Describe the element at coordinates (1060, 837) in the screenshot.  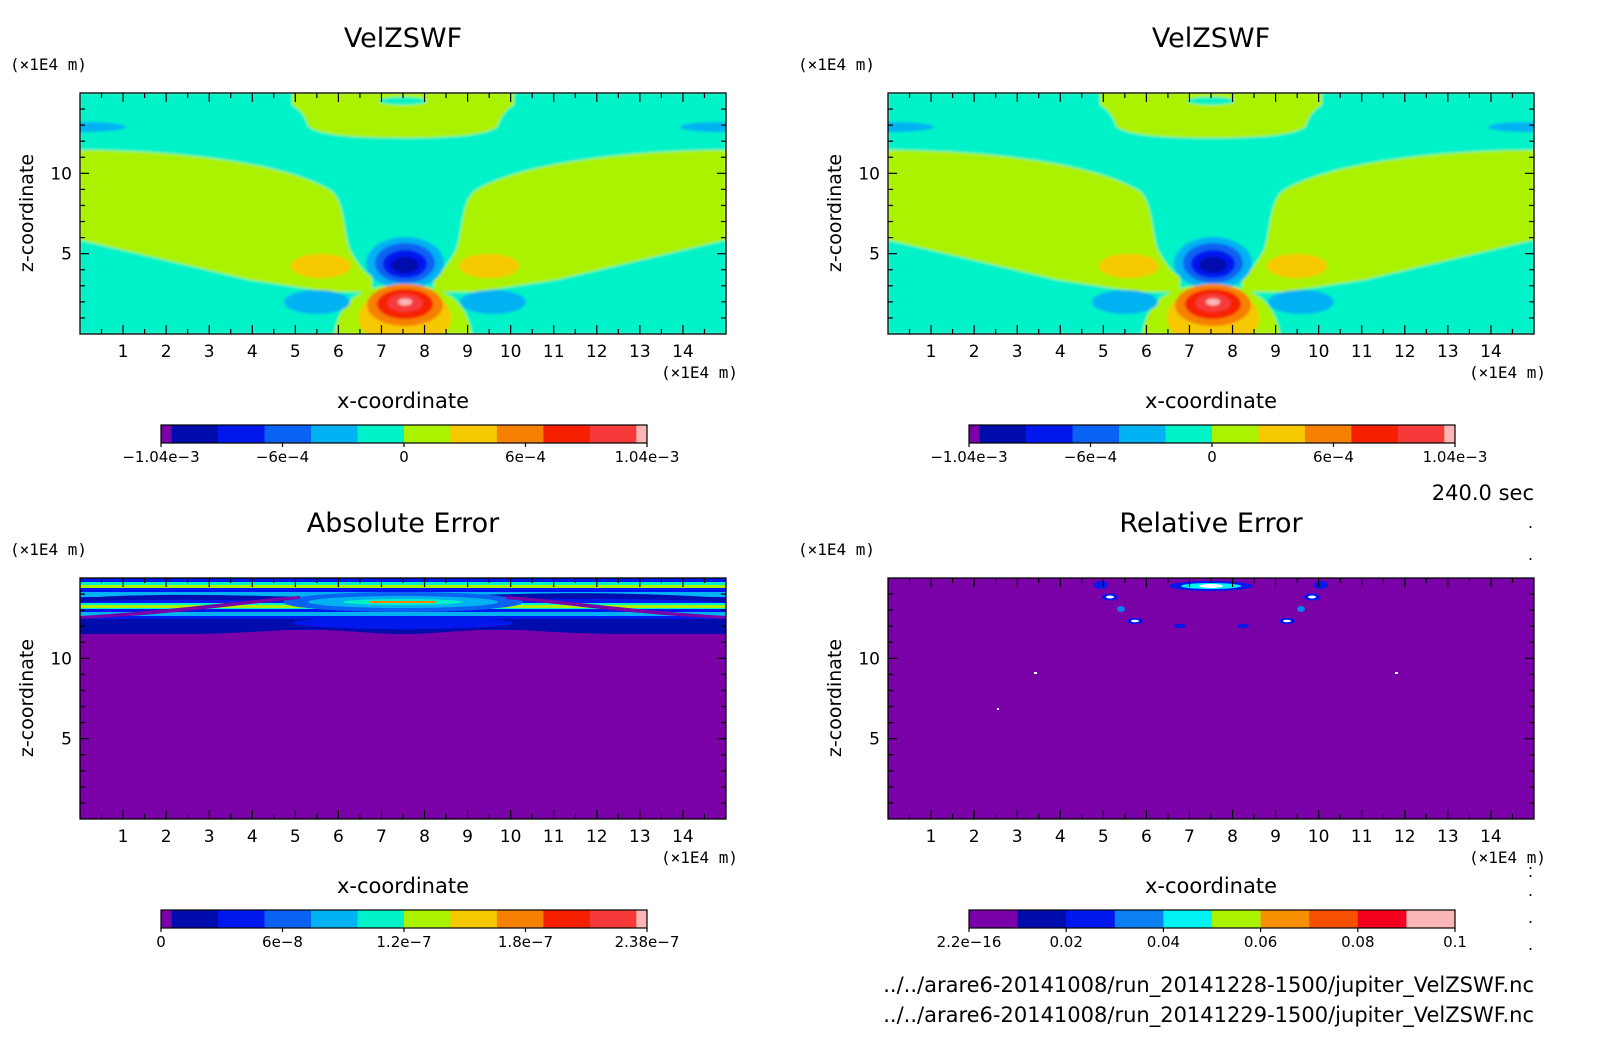
I see `x-tick-label: 4` at that location.